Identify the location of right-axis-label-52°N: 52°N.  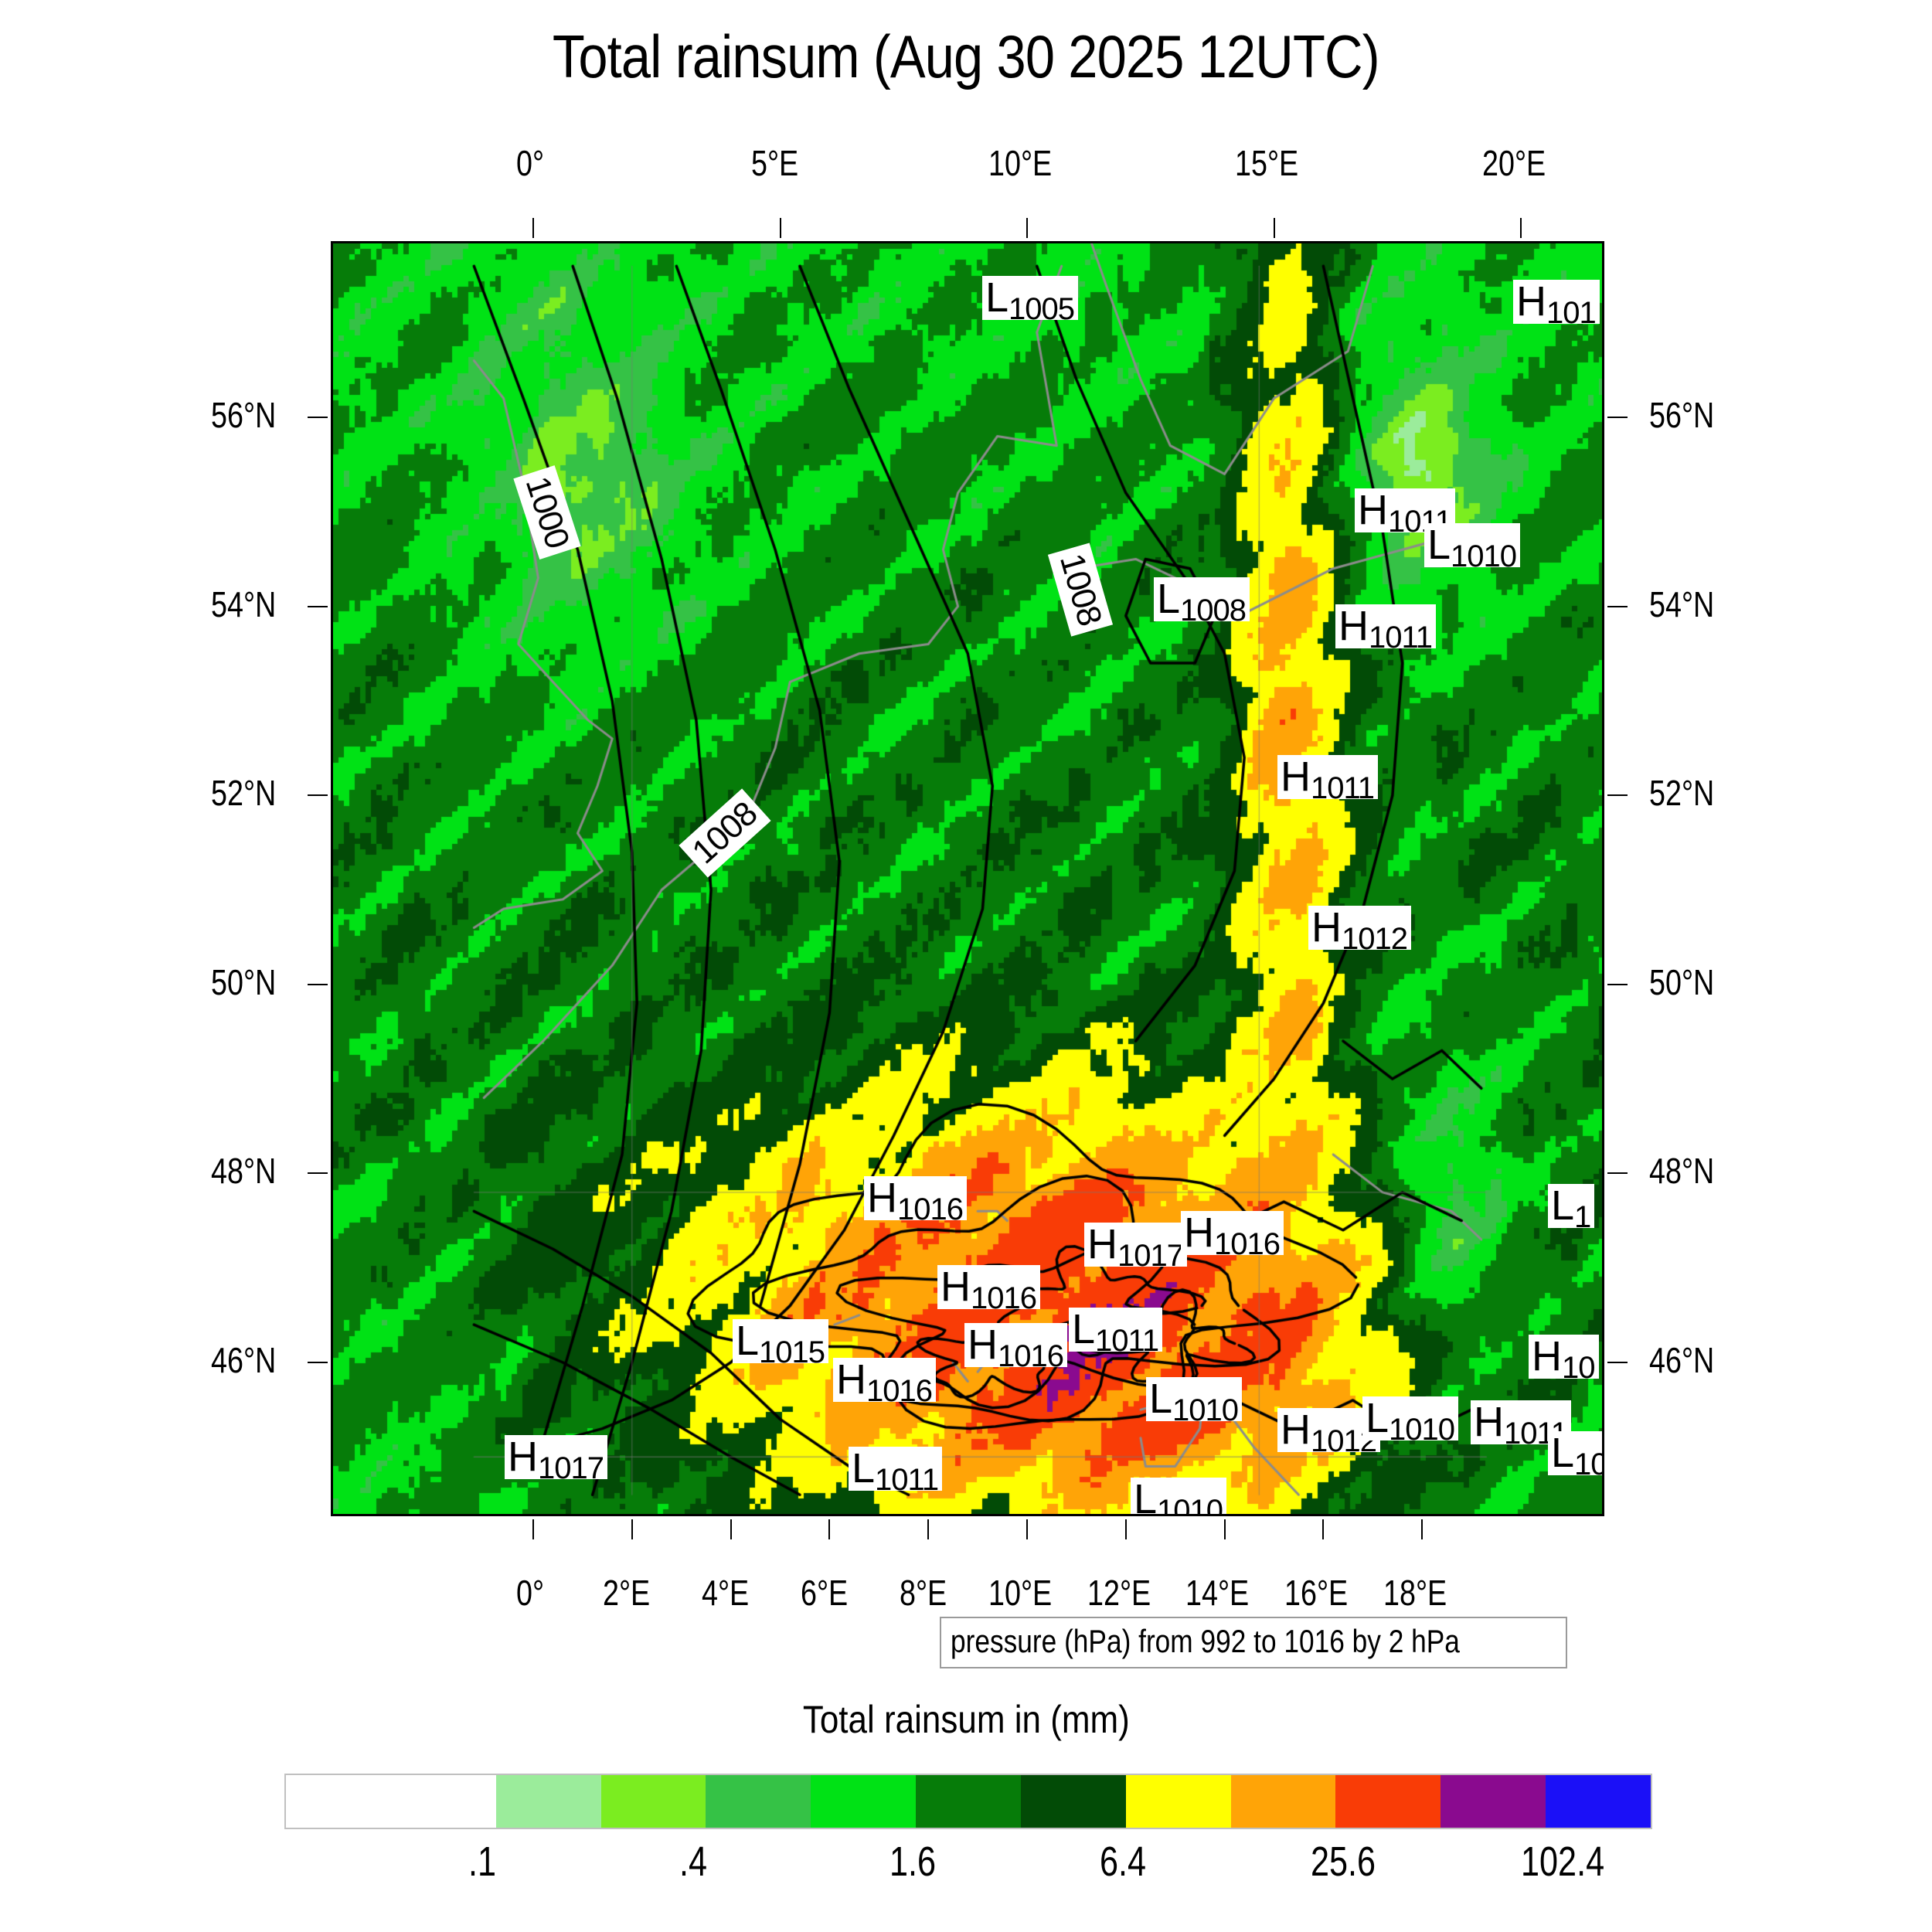
(1682, 793).